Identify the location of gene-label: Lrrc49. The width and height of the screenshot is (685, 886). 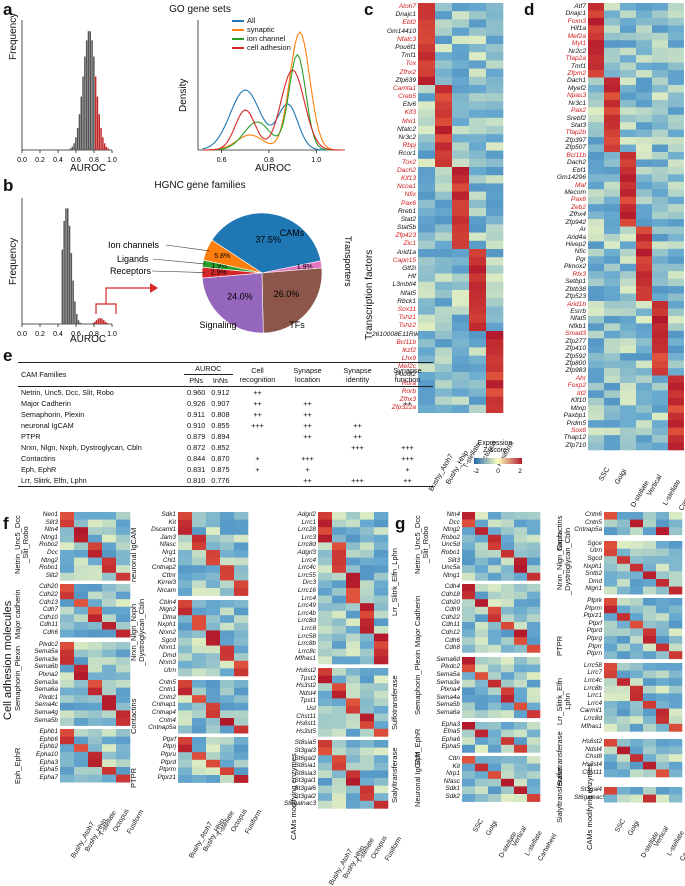
(300, 605).